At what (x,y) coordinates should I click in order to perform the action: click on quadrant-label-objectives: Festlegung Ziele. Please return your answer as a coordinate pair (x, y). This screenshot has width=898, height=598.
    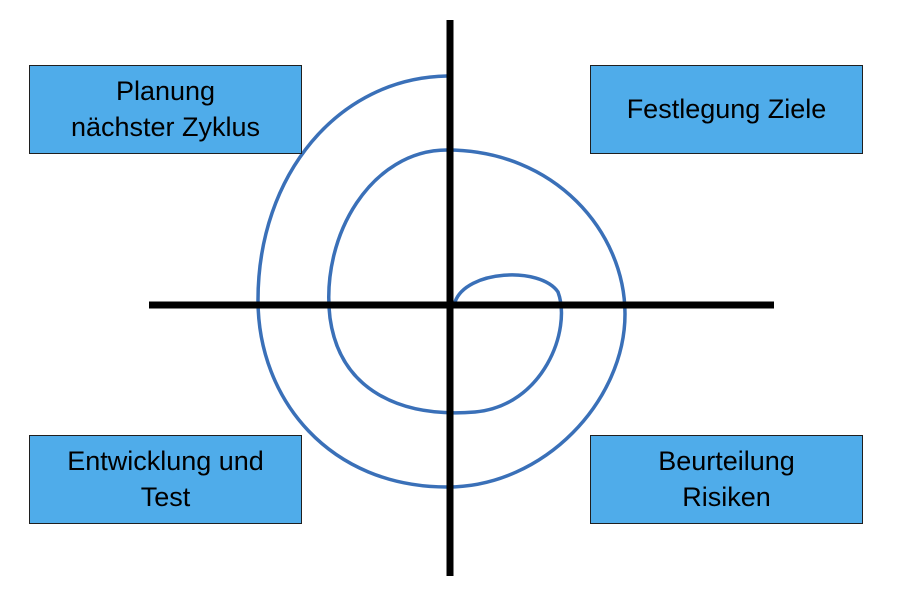
    Looking at the image, I should click on (726, 108).